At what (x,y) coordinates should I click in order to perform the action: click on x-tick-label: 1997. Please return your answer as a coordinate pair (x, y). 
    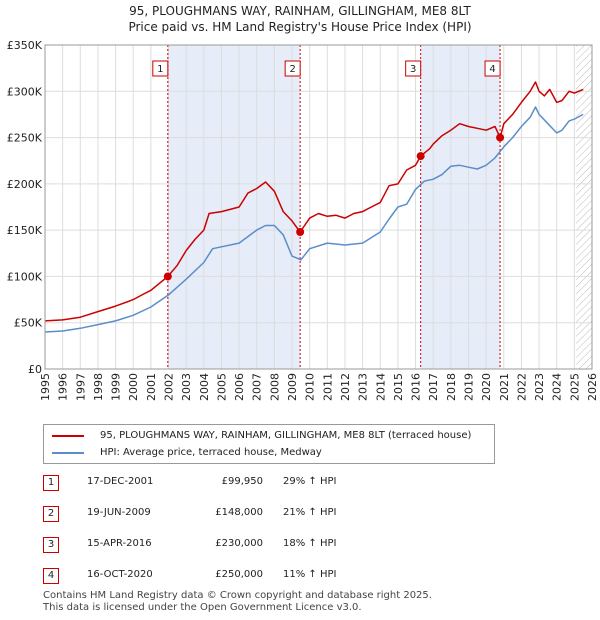
    Looking at the image, I should click on (80, 387).